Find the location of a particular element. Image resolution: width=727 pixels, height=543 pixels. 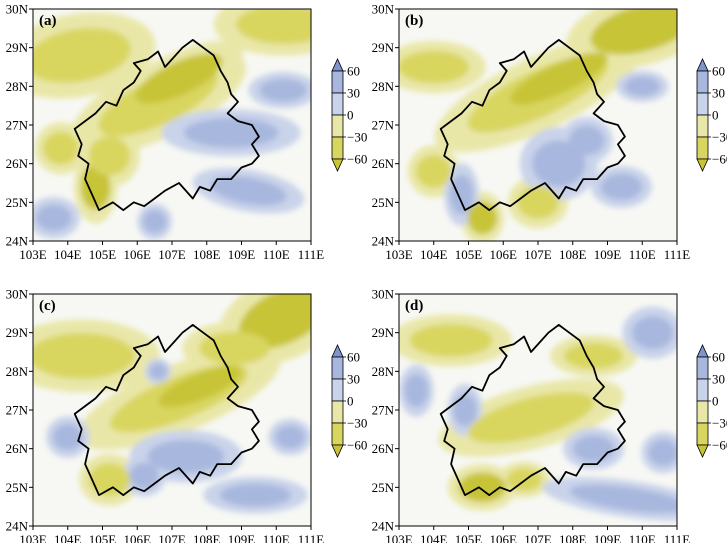

panel-label: (d) is located at coordinates (414, 306).